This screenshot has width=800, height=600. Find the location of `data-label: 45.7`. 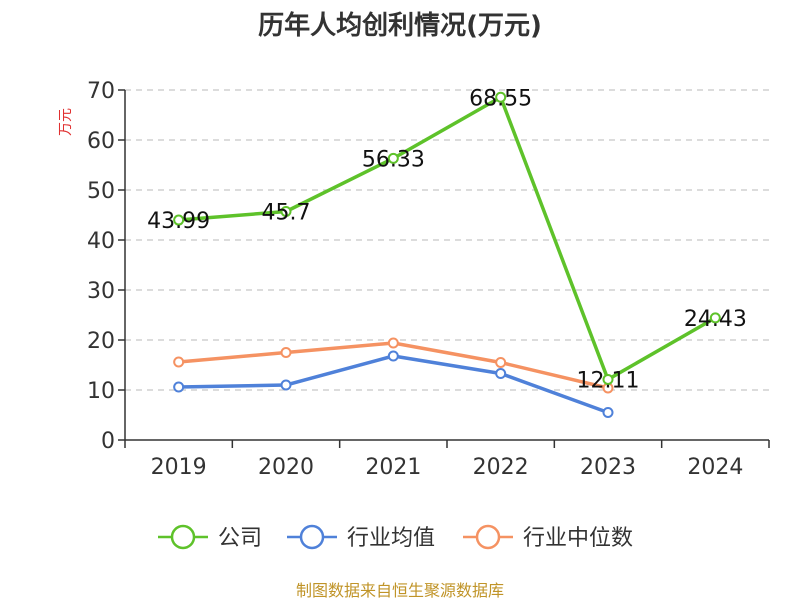

data-label: 45.7 is located at coordinates (286, 213).